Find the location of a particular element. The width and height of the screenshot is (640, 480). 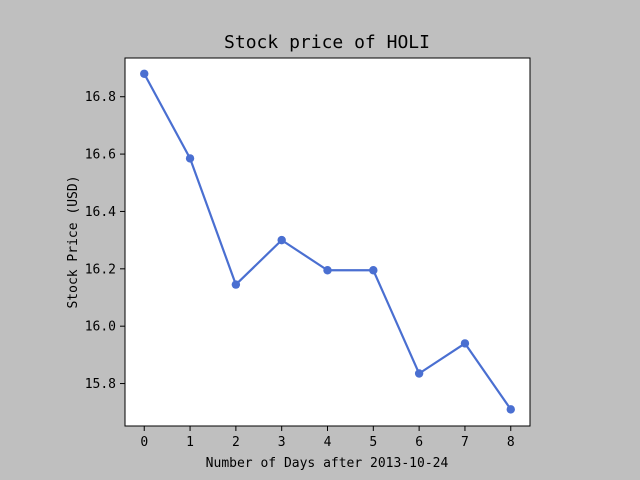

x-tick-label: 2 is located at coordinates (236, 442).